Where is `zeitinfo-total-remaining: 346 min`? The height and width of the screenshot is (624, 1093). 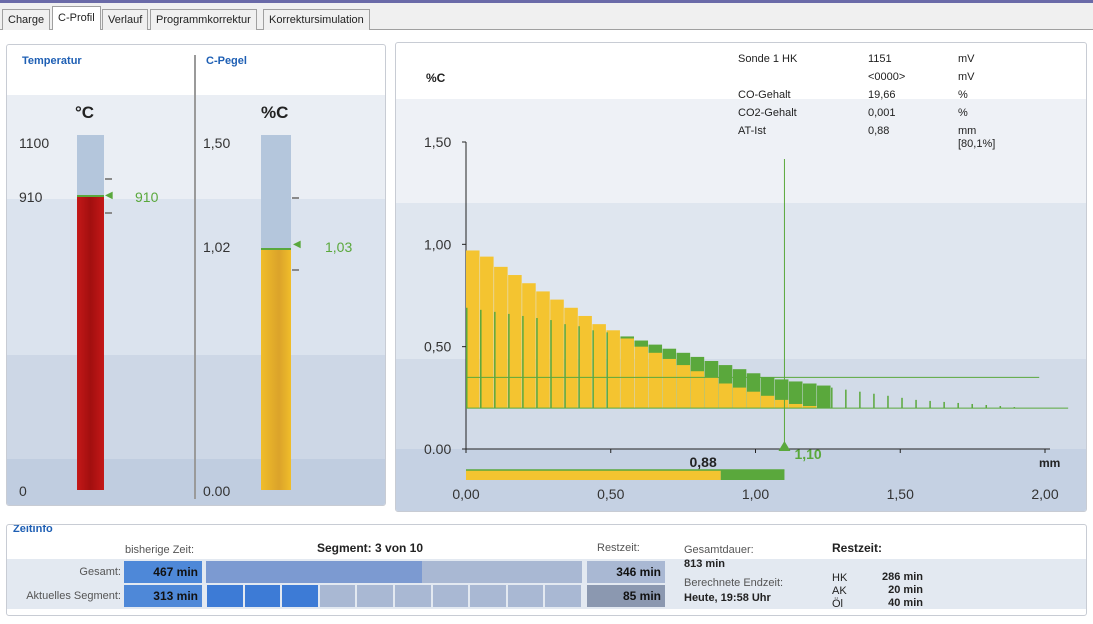
zeitinfo-total-remaining: 346 min is located at coordinates (626, 572).